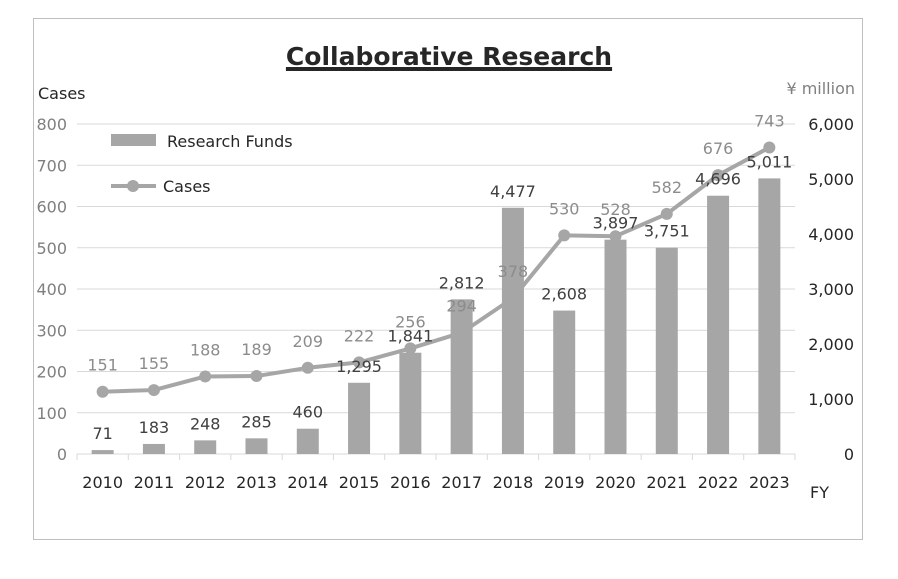  I want to click on data-label-cases: 582, so click(667, 187).